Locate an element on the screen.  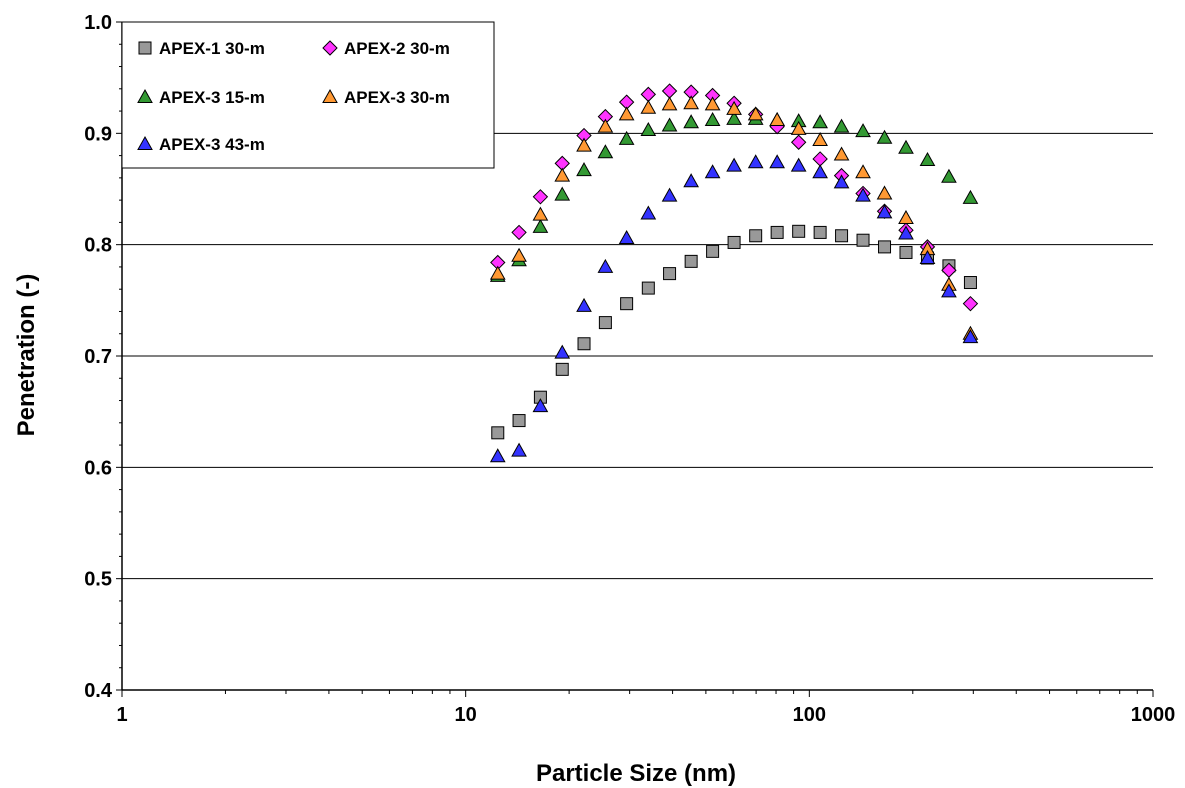
x-tick-label-2: 100 is located at coordinates (809, 715).